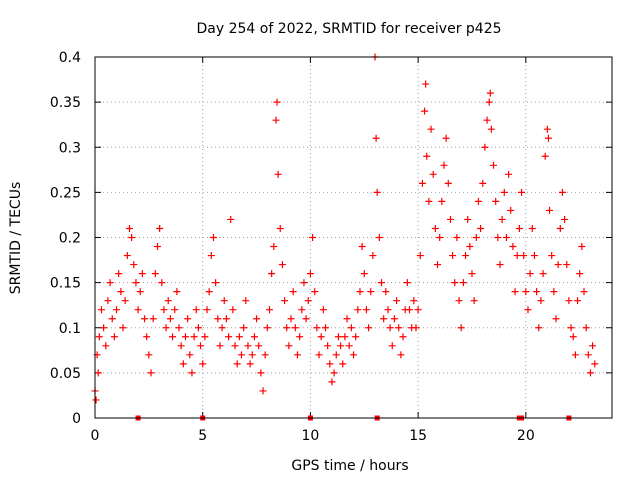 The width and height of the screenshot is (640, 480). What do you see at coordinates (95, 436) in the screenshot?
I see `x-tick-label: 0` at bounding box center [95, 436].